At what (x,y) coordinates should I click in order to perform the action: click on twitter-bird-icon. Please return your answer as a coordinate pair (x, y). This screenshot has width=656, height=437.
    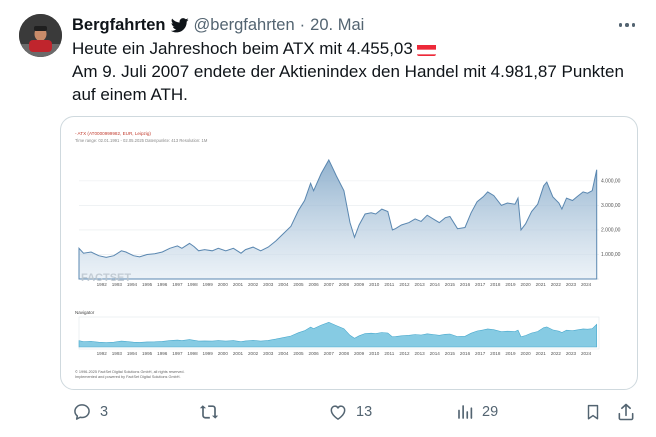
    Looking at the image, I should click on (179, 25).